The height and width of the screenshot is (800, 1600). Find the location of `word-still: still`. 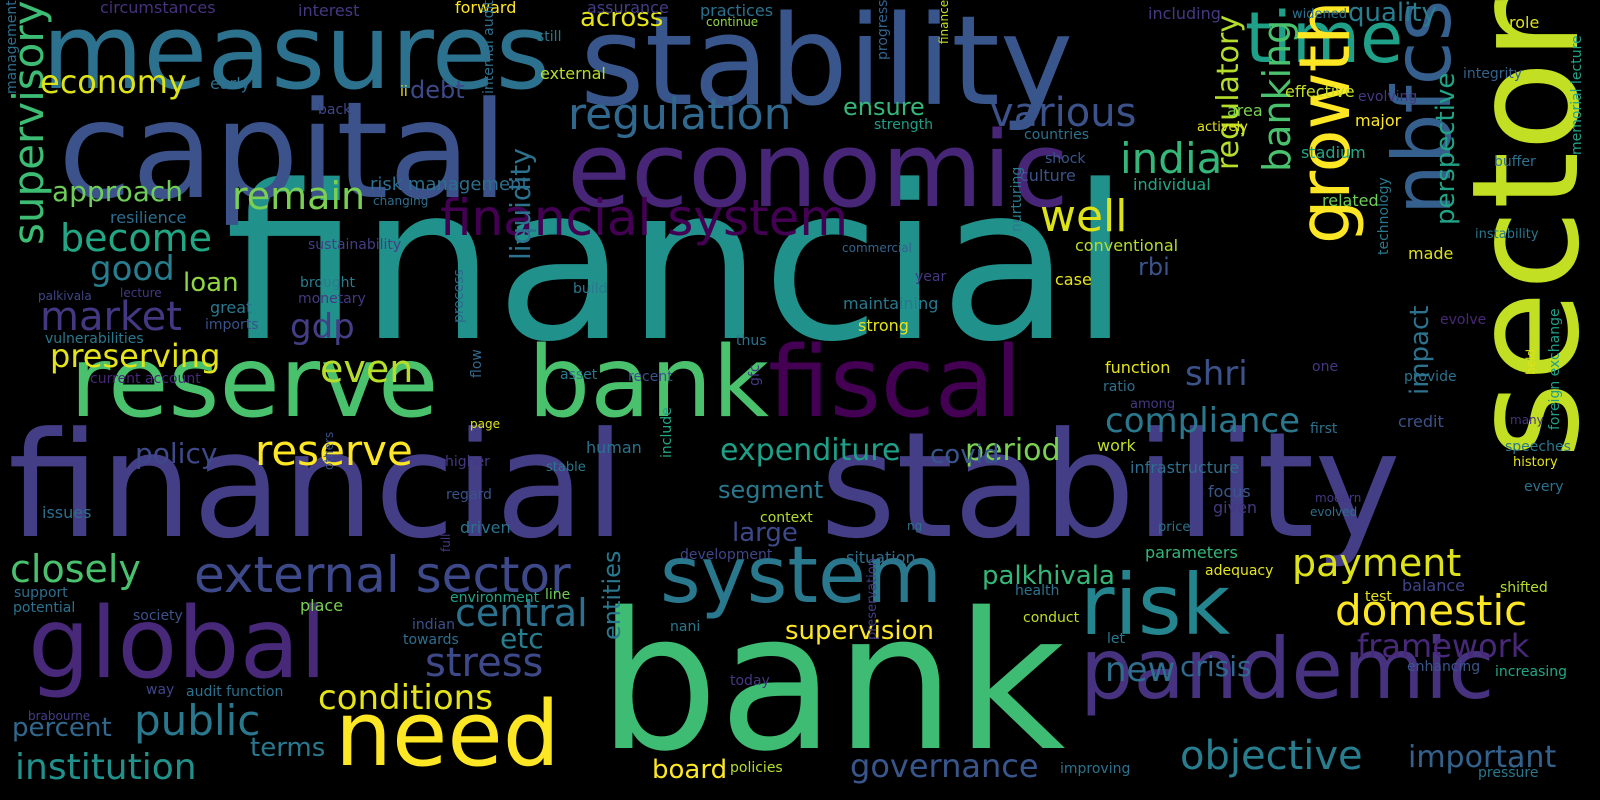

word-still: still is located at coordinates (549, 37).